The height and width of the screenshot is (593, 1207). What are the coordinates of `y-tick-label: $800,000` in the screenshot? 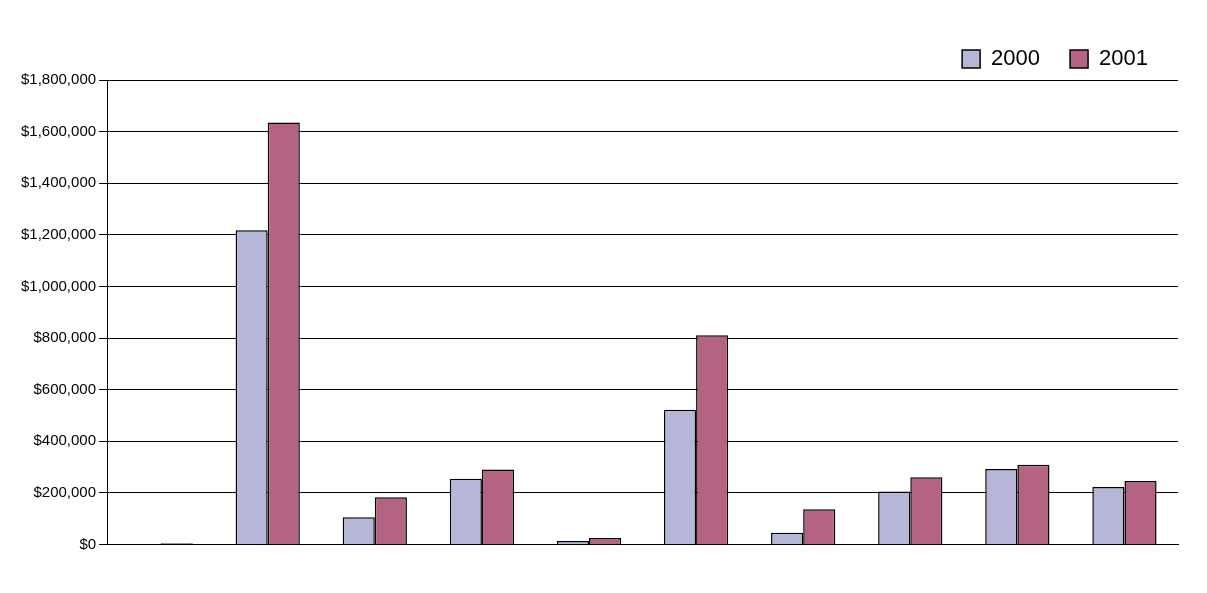 It's located at (65, 337).